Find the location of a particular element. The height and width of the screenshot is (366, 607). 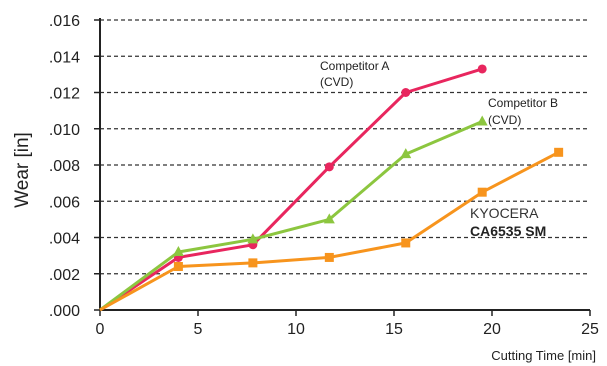

y-tick-labels: .000 .002 .004 .006 .008 .010 .012 .014 .016 is located at coordinates (64, 166).